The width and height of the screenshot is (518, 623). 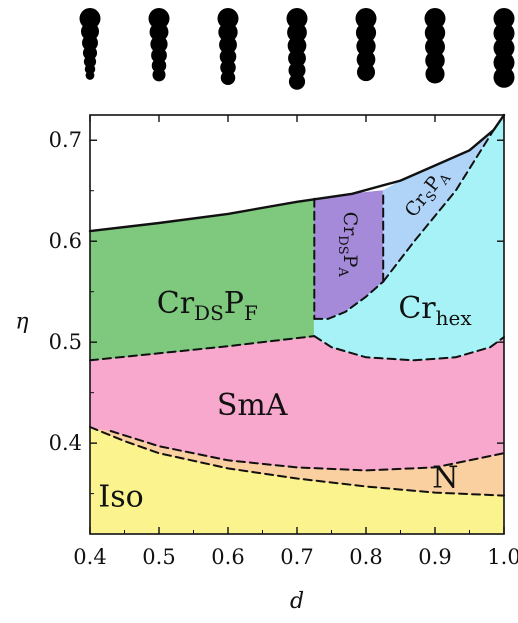 I want to click on boundary-iso-n, so click(x=297, y=461).